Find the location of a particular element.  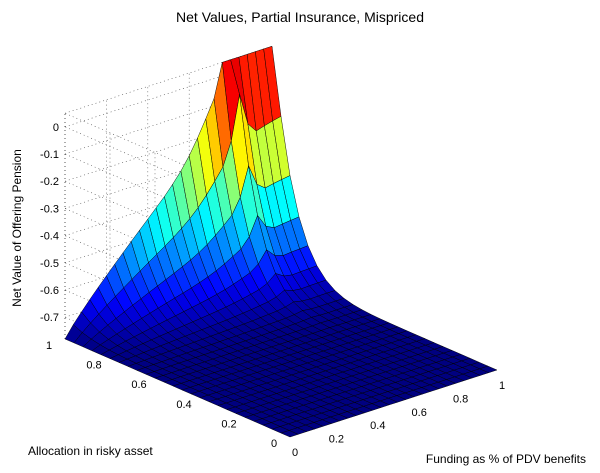

y-axis-tick-labels: 0 0.2 0.4 0.6 0.8 1 is located at coordinates (161, 395).